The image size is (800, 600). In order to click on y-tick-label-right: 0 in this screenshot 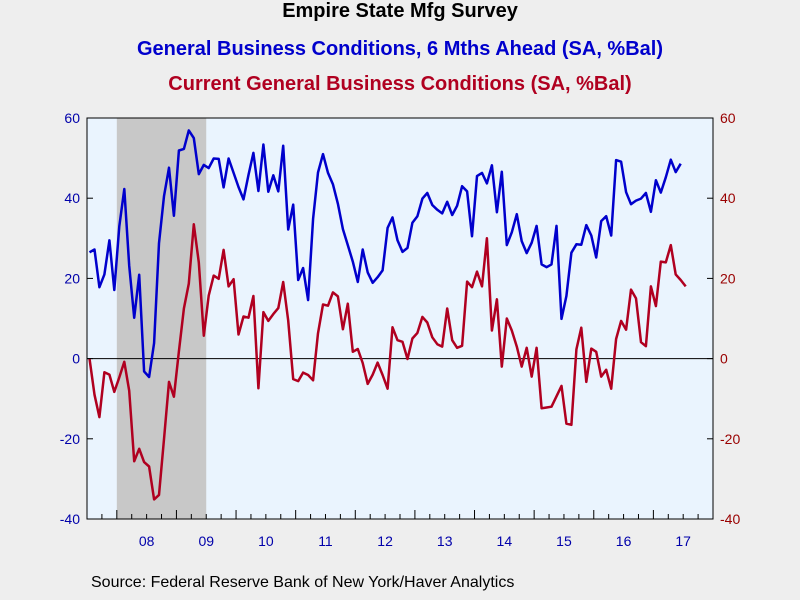, I will do `click(724, 359)`.